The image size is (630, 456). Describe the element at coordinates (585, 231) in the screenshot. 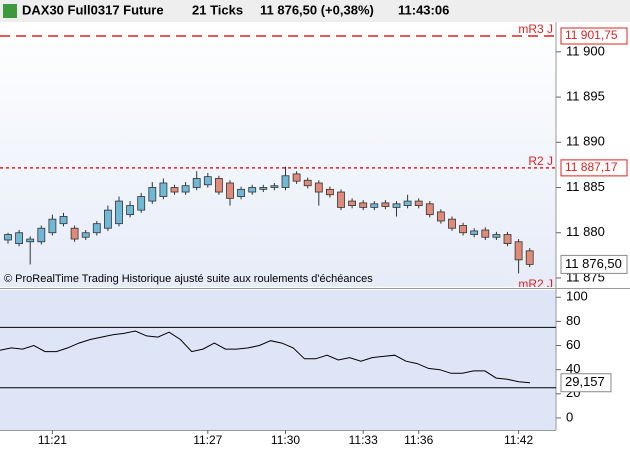

I see `y-tick-label: 11 880` at that location.